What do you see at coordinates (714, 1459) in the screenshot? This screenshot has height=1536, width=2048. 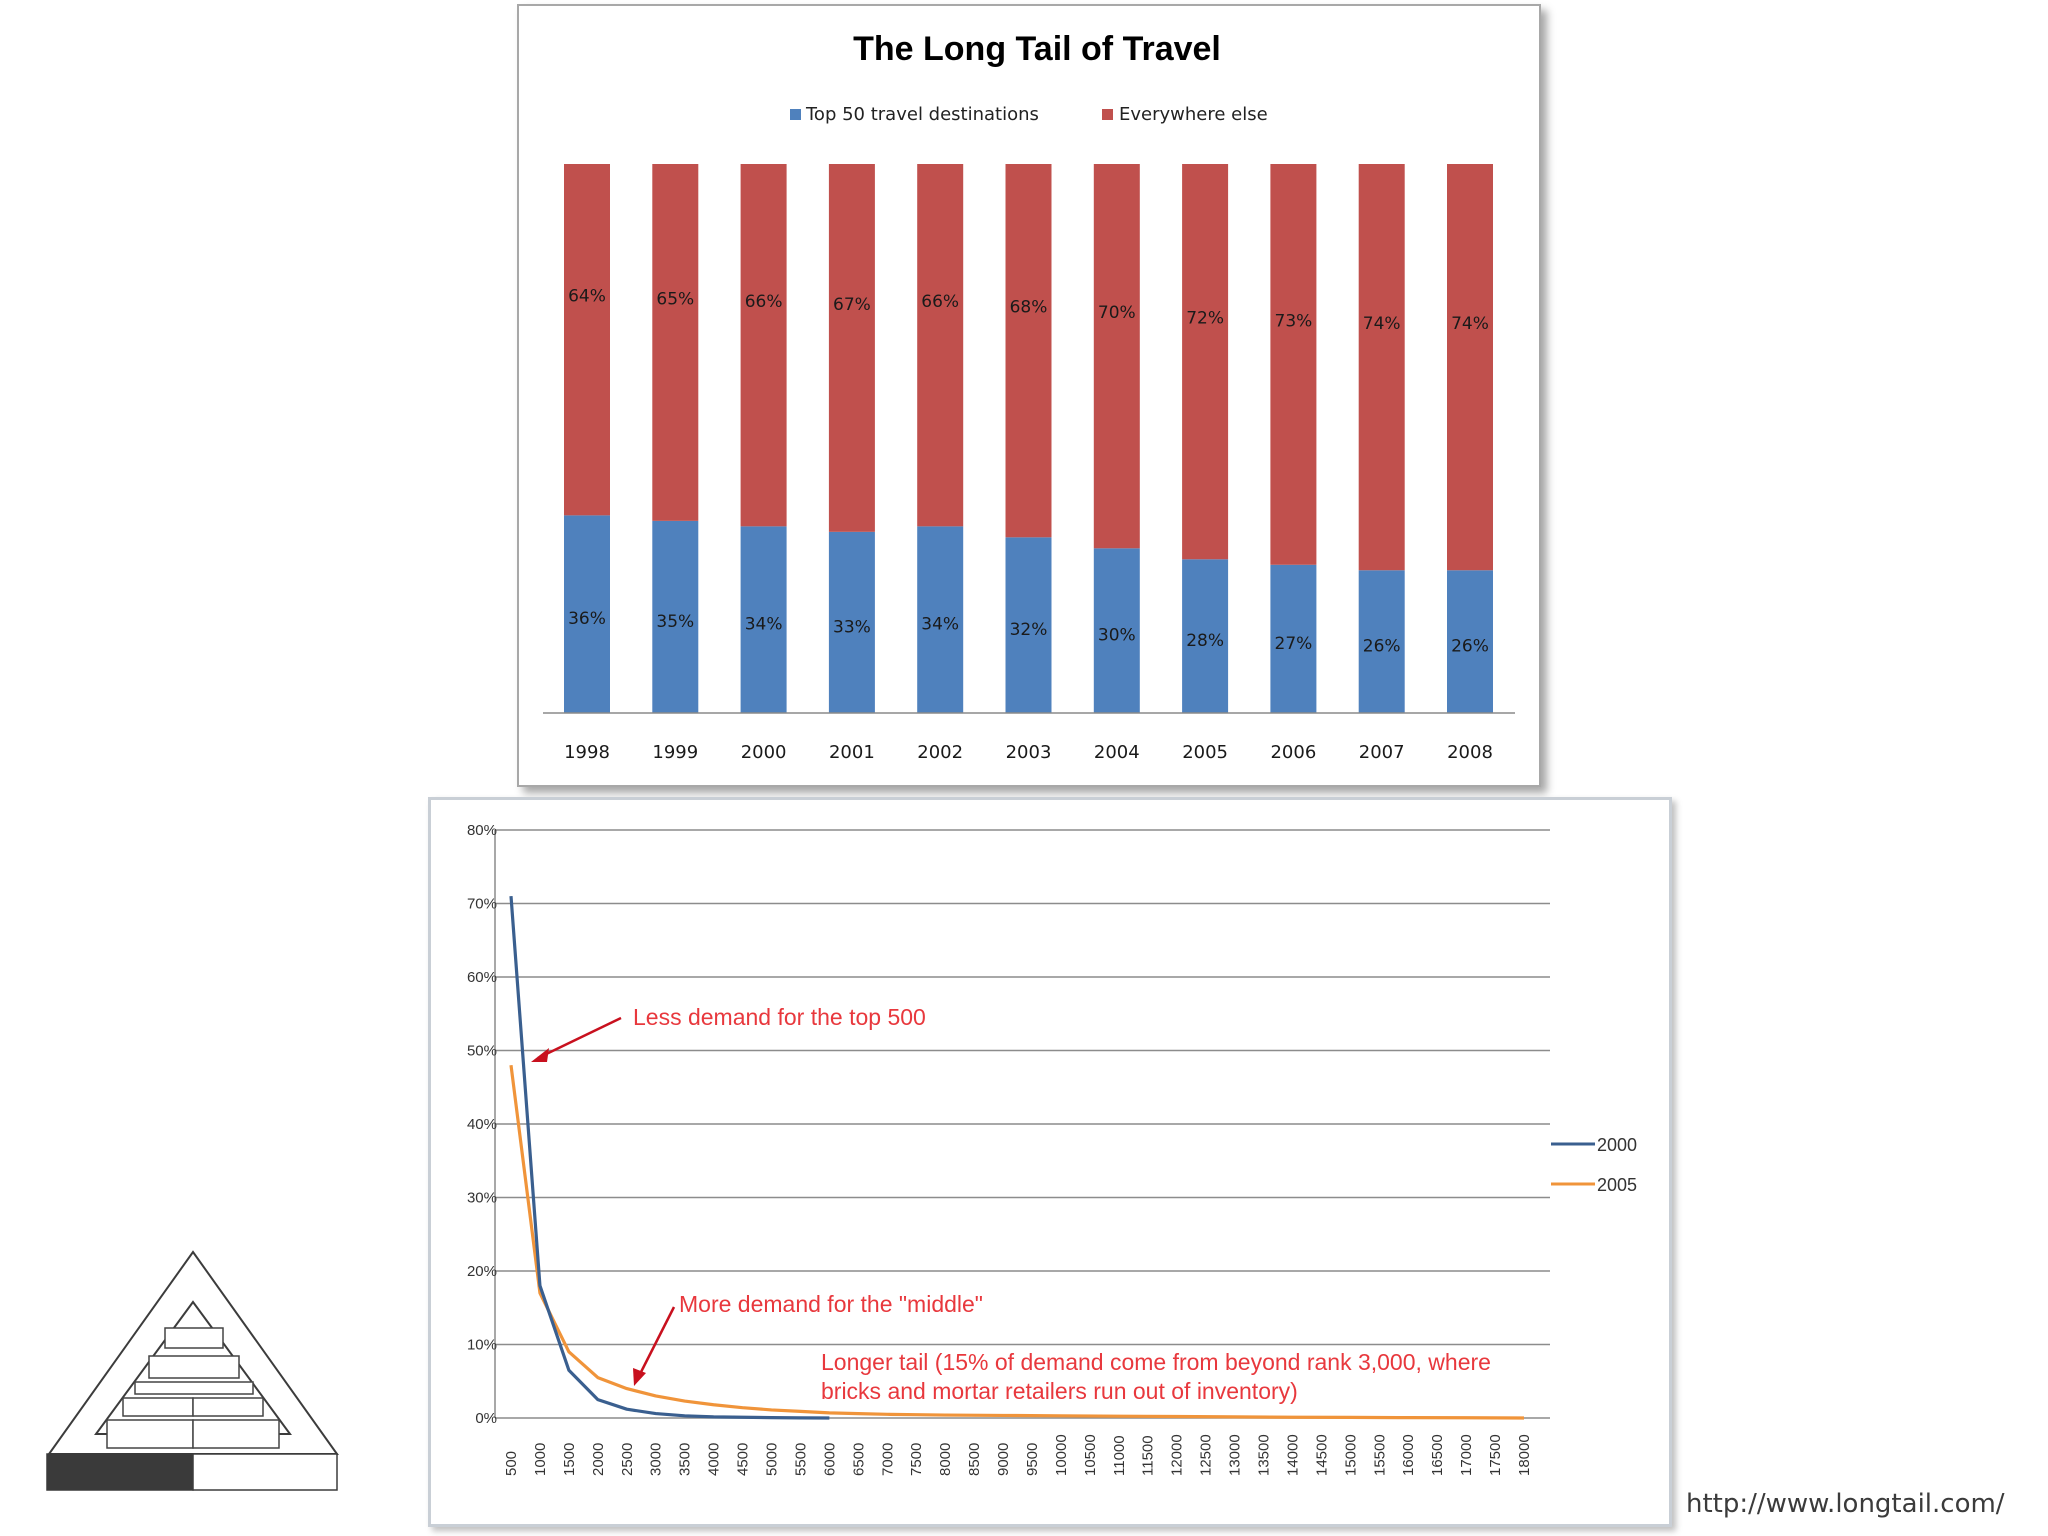 I see `x-tick-label-4000: 4000` at bounding box center [714, 1459].